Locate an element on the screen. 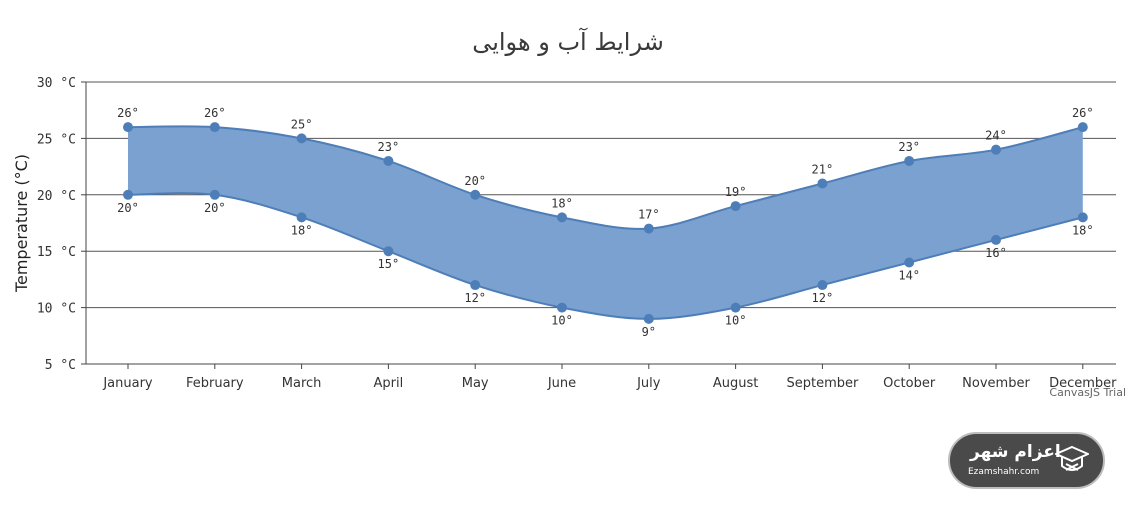 The image size is (1138, 520). high-data-label: 21° is located at coordinates (823, 170).